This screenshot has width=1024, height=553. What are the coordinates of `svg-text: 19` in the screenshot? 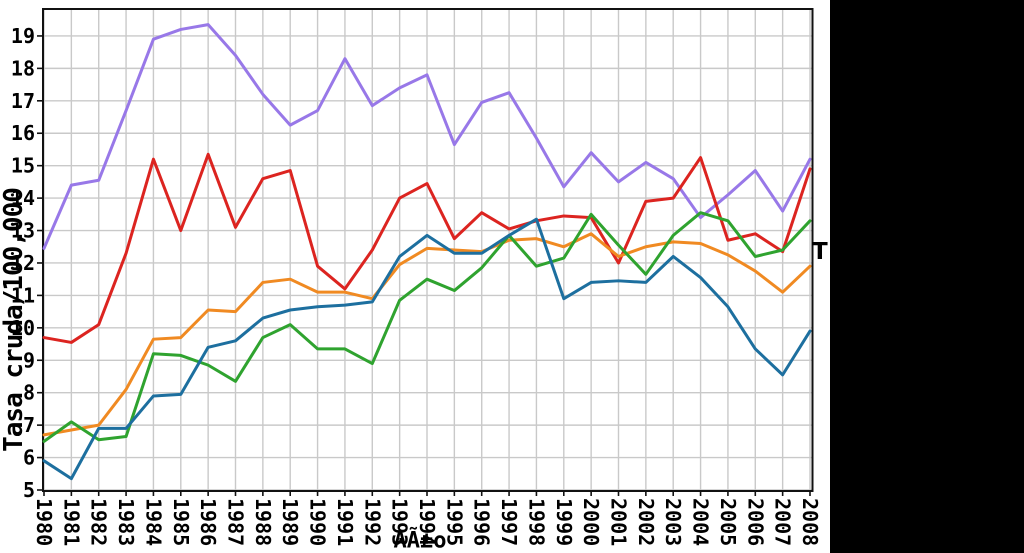 It's located at (23, 36).